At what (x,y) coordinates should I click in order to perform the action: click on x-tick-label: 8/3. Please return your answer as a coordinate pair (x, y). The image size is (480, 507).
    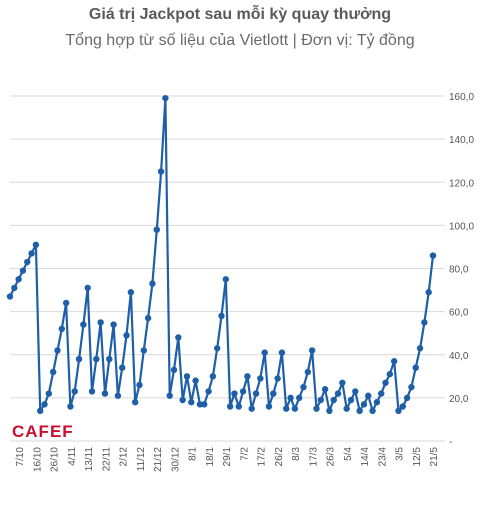
    Looking at the image, I should click on (296, 454).